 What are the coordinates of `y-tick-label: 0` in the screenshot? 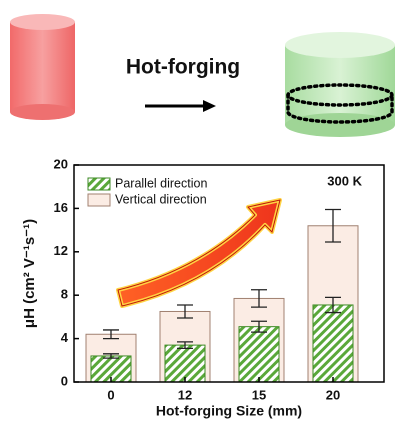 It's located at (64, 380).